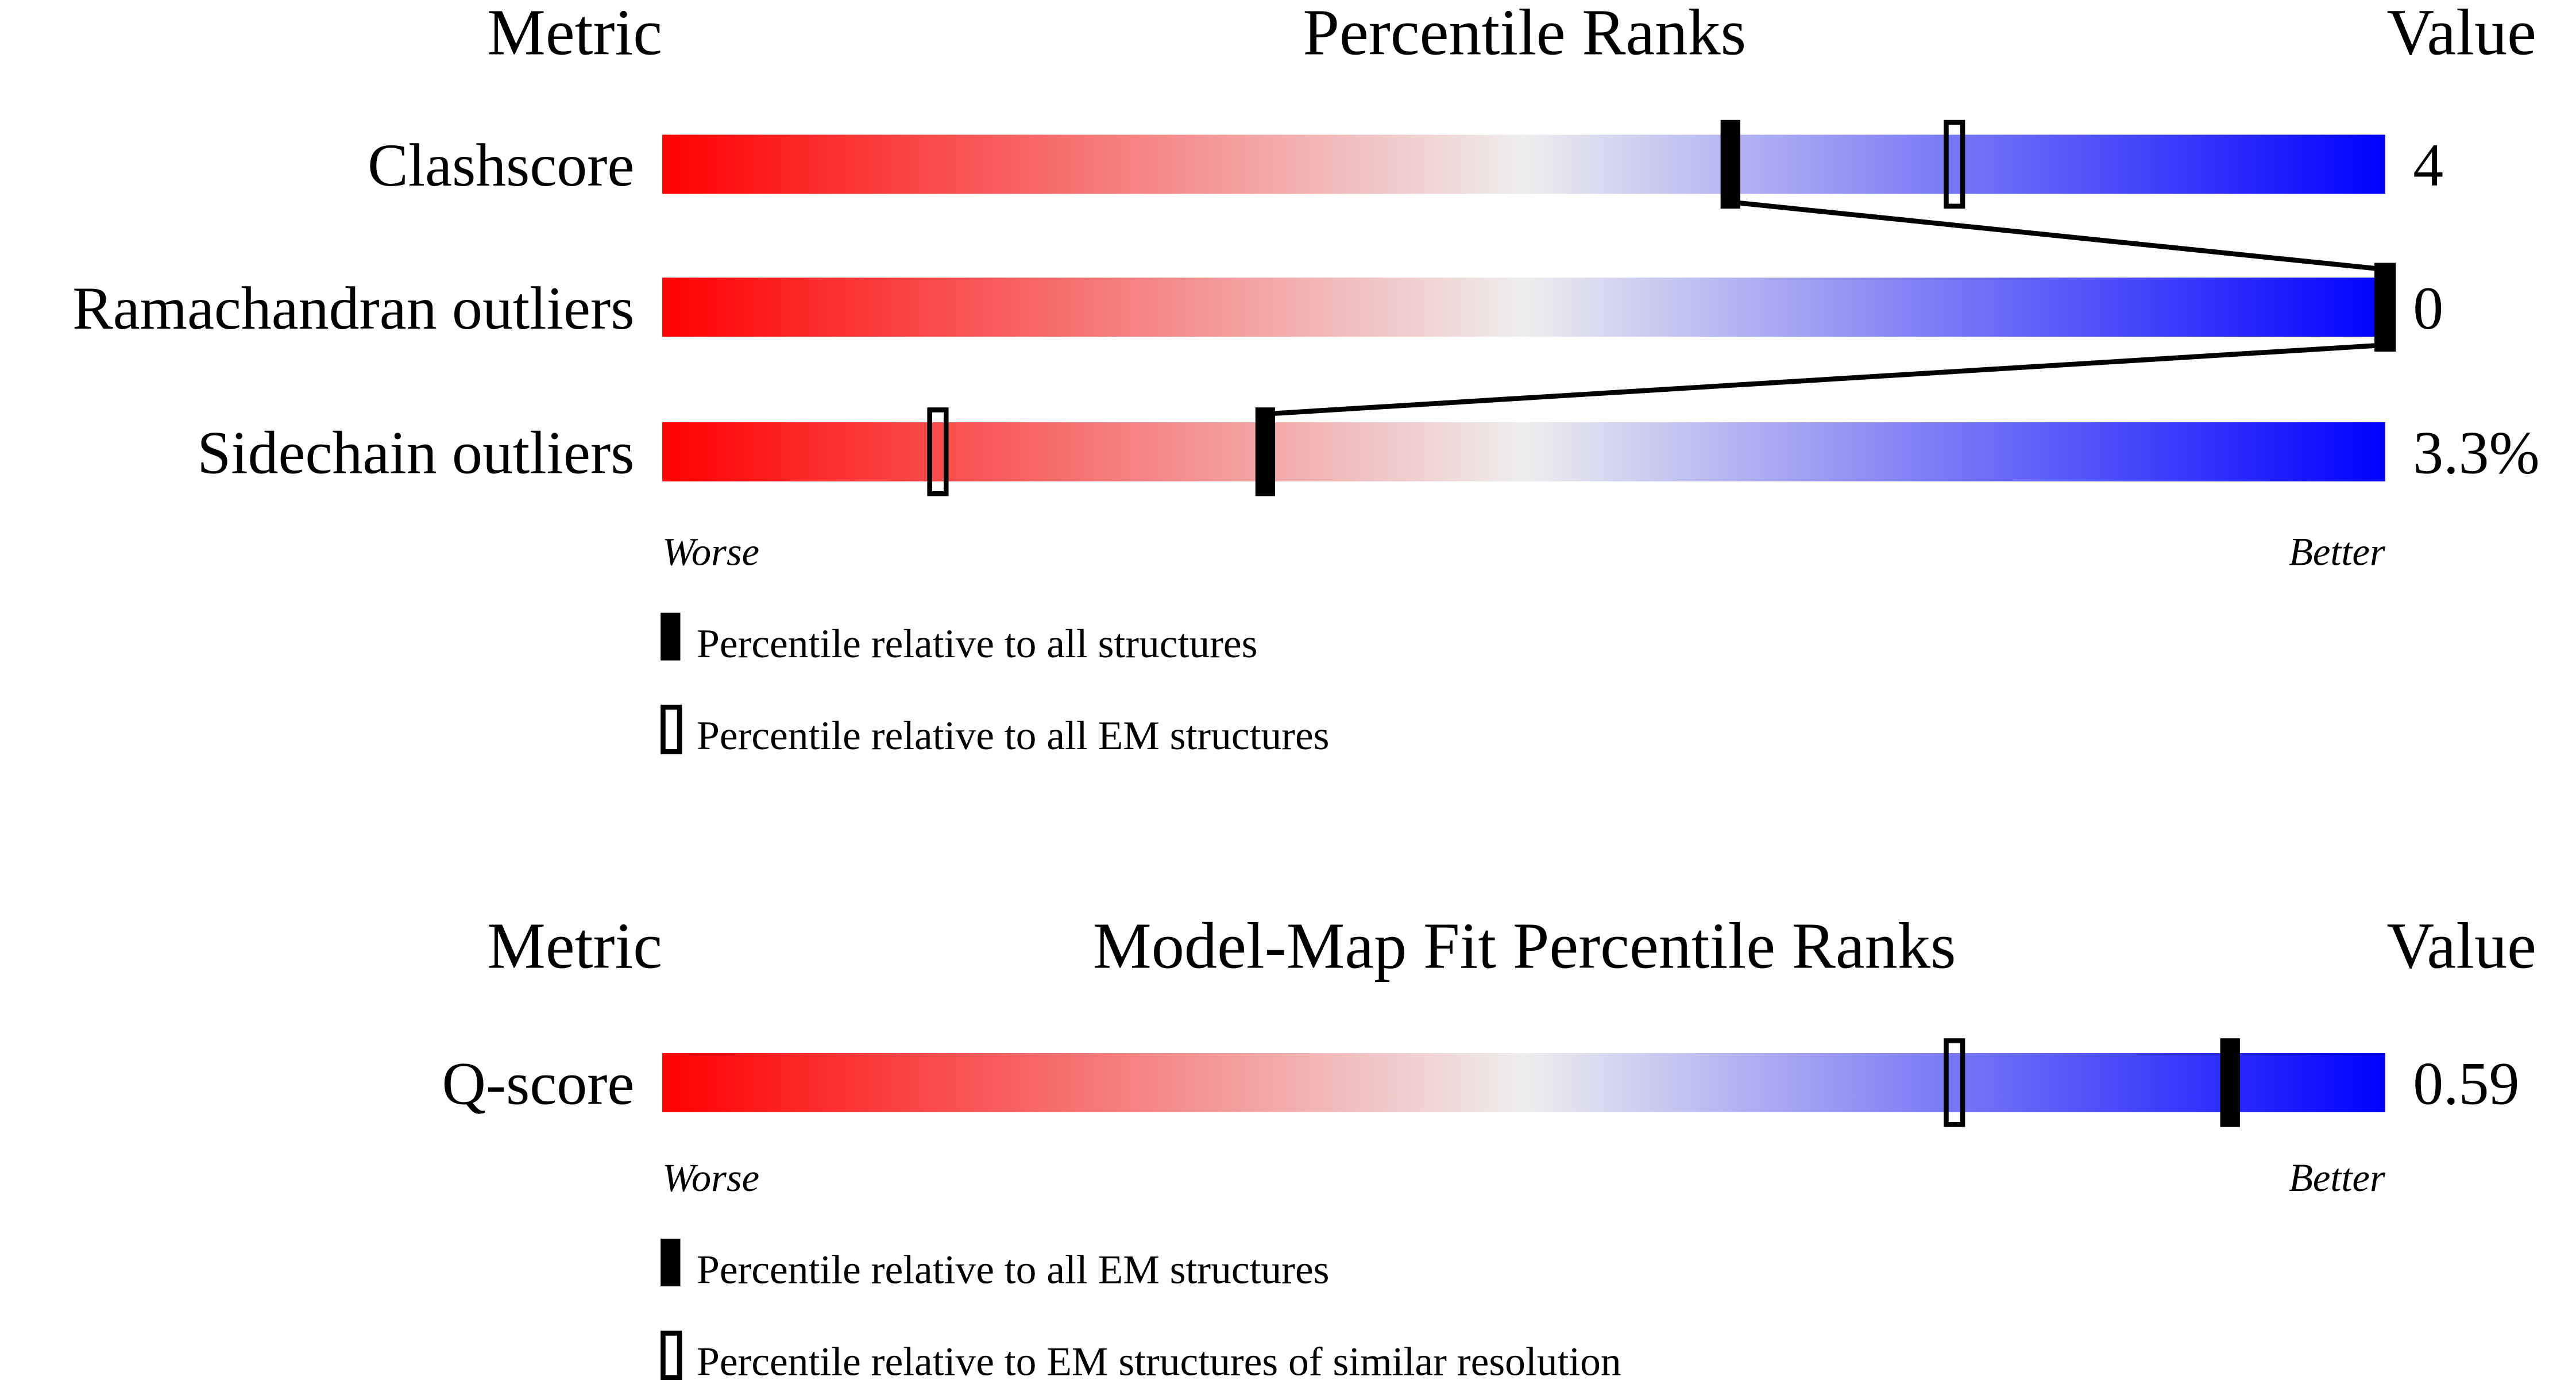 Image resolution: width=2576 pixels, height=1380 pixels. What do you see at coordinates (2476, 453) in the screenshot?
I see `metric-value: 3.3%` at bounding box center [2476, 453].